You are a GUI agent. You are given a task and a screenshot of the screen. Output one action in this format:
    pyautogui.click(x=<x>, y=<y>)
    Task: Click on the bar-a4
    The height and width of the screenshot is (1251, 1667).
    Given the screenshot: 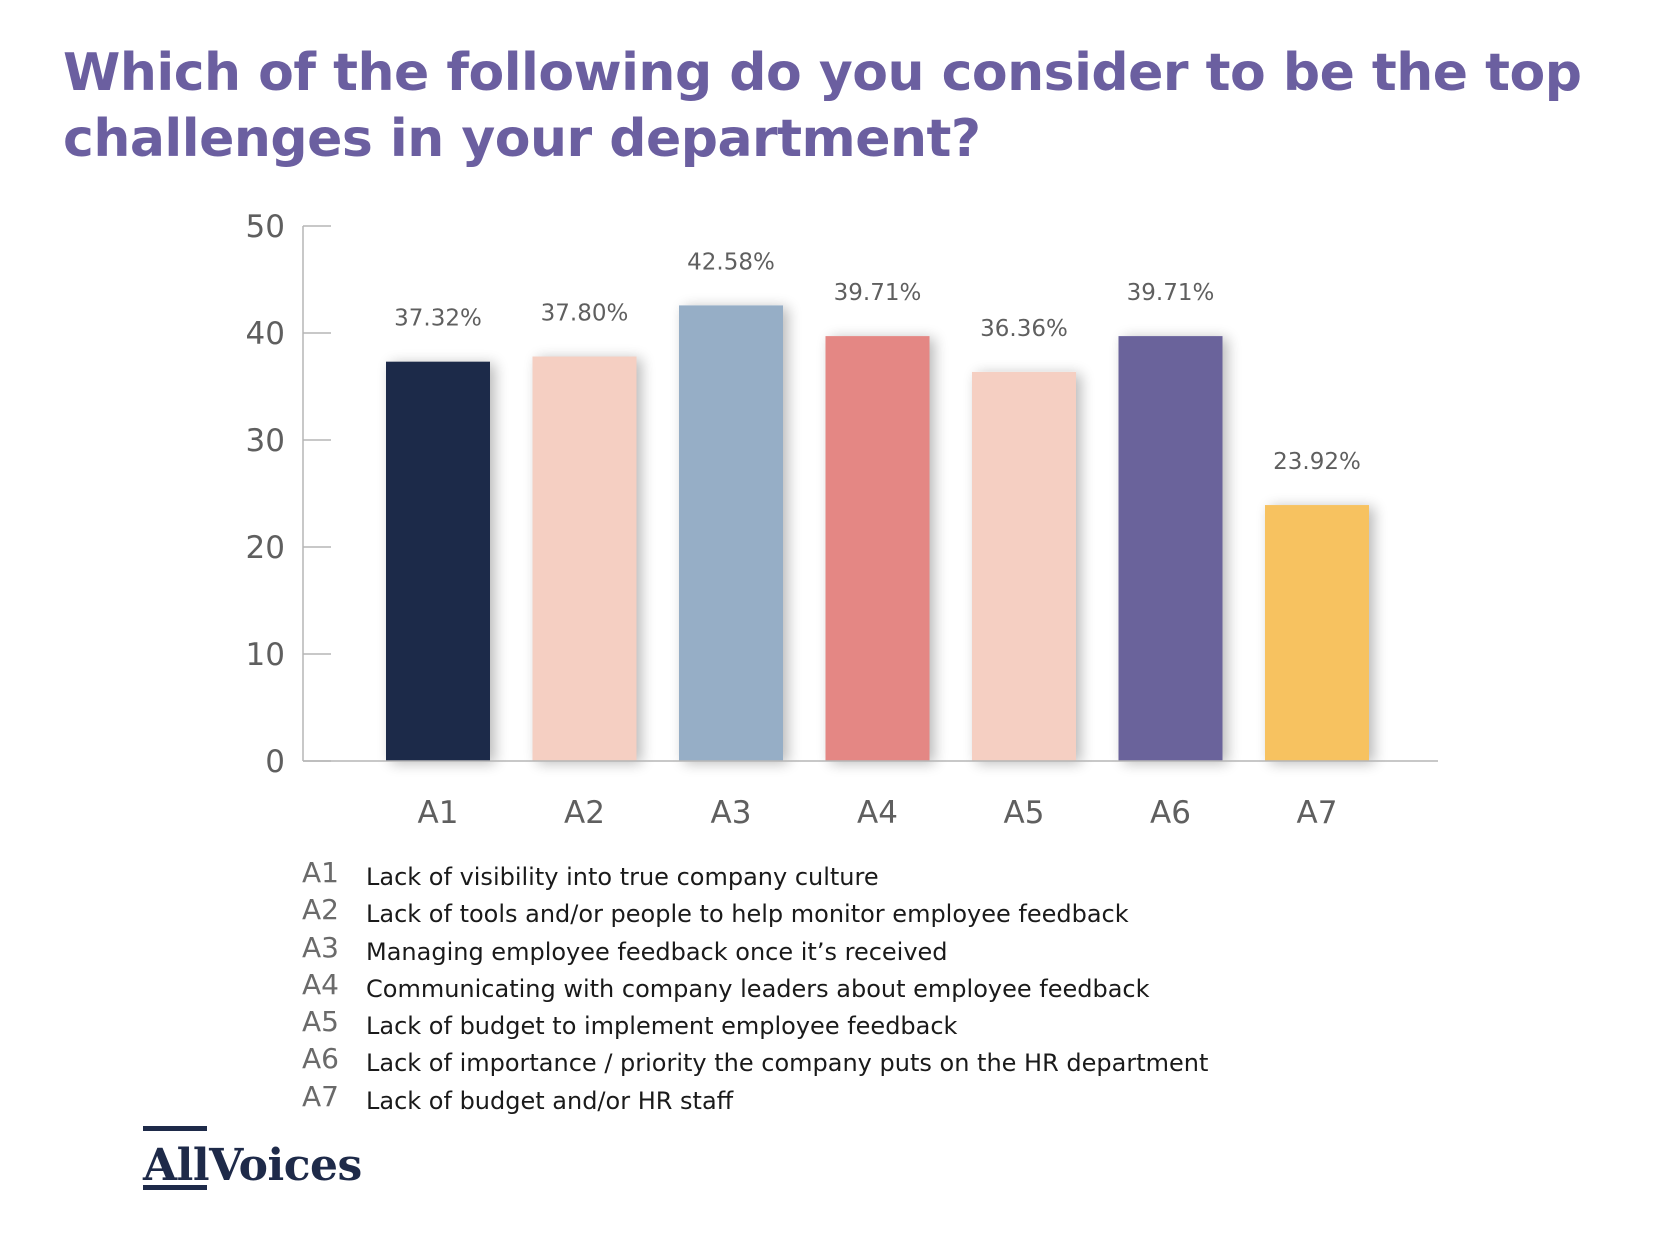 What is the action you would take?
    pyautogui.click(x=877, y=548)
    